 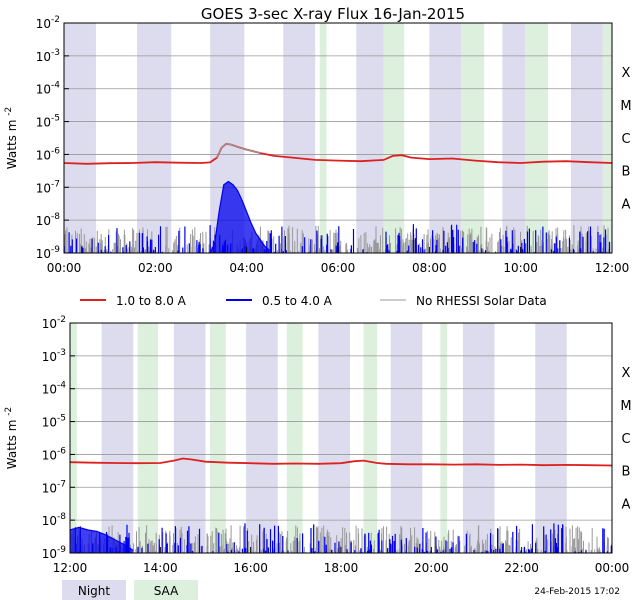 I want to click on legend-label-short: 0.5 to 4.0 A, so click(x=297, y=301).